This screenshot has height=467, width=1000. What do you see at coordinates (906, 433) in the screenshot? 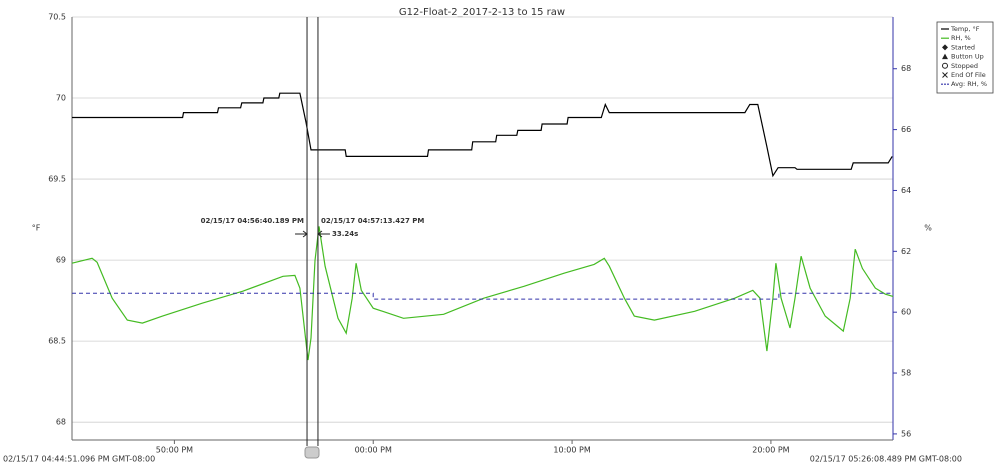
I see `y2-tick-label: 56` at bounding box center [906, 433].